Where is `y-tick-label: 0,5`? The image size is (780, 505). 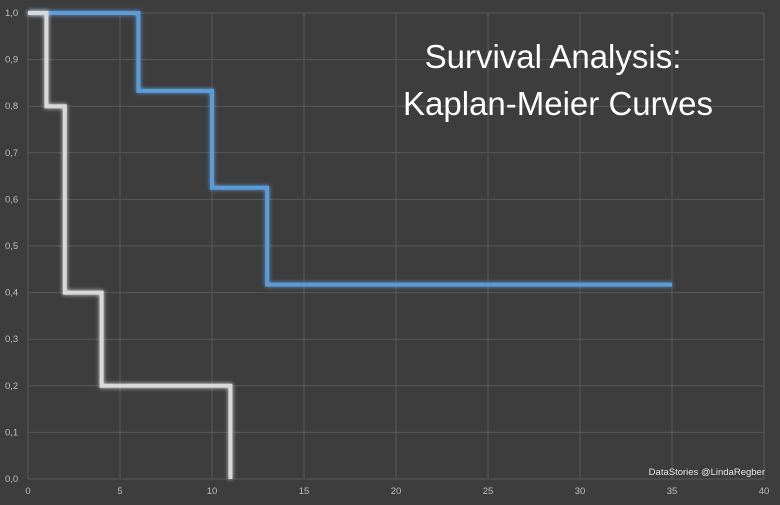
y-tick-label: 0,5 is located at coordinates (11, 246).